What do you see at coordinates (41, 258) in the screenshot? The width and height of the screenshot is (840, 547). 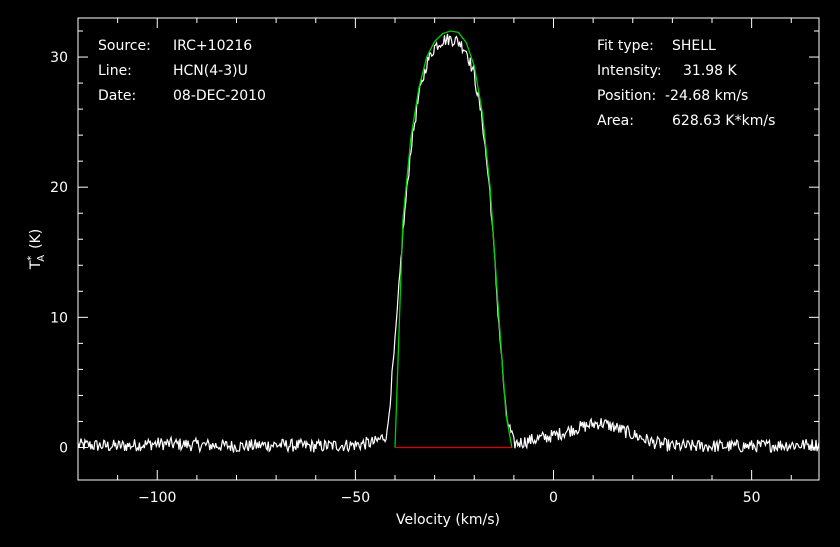 I see `y-label-sub: A` at bounding box center [41, 258].